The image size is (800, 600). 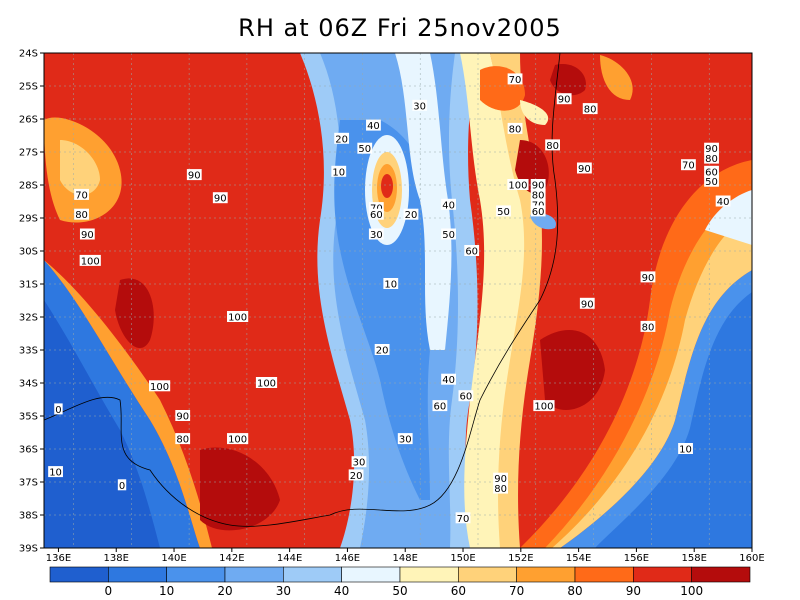 I want to click on y-tick-label: 39S, so click(x=28, y=549).